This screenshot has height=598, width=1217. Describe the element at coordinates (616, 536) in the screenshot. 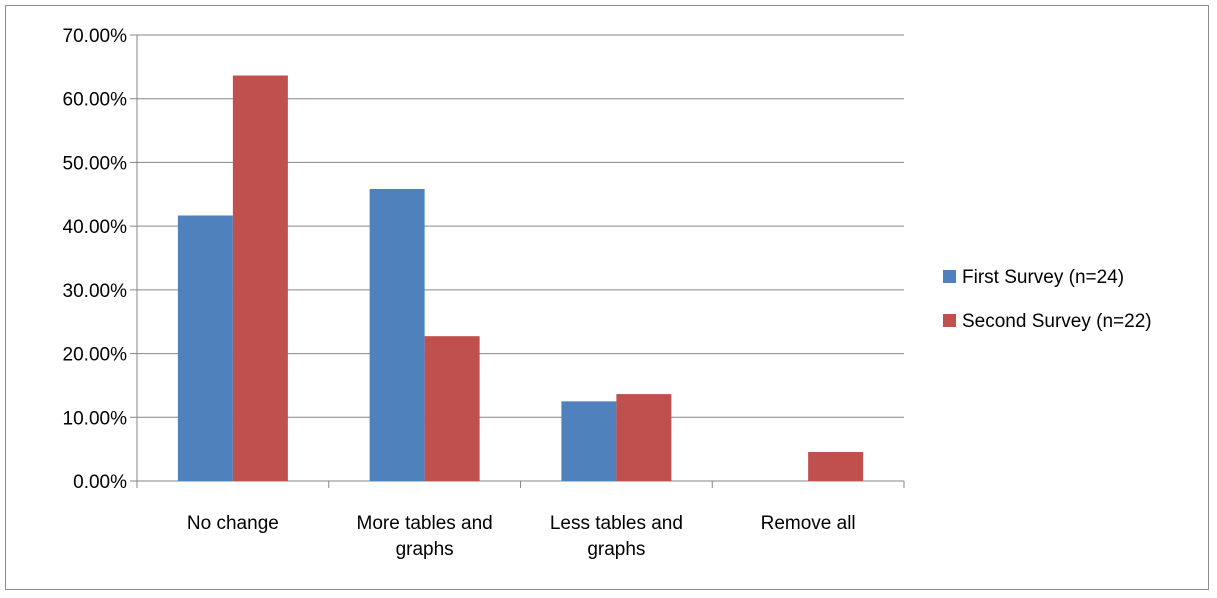

I see `x-tick-label: Less tables and graphs` at that location.